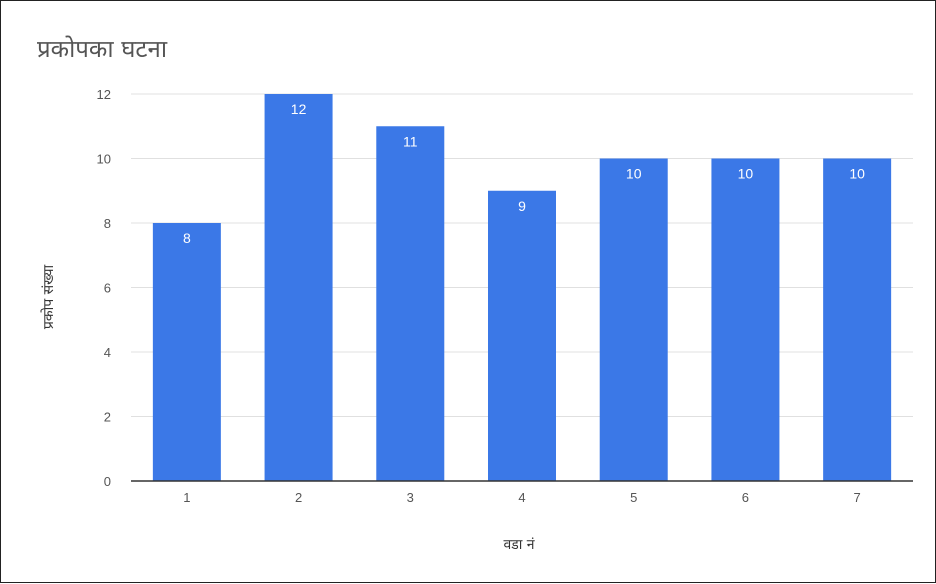  What do you see at coordinates (48, 297) in the screenshot?
I see `y-axis-label: प्रकोप संख्या` at bounding box center [48, 297].